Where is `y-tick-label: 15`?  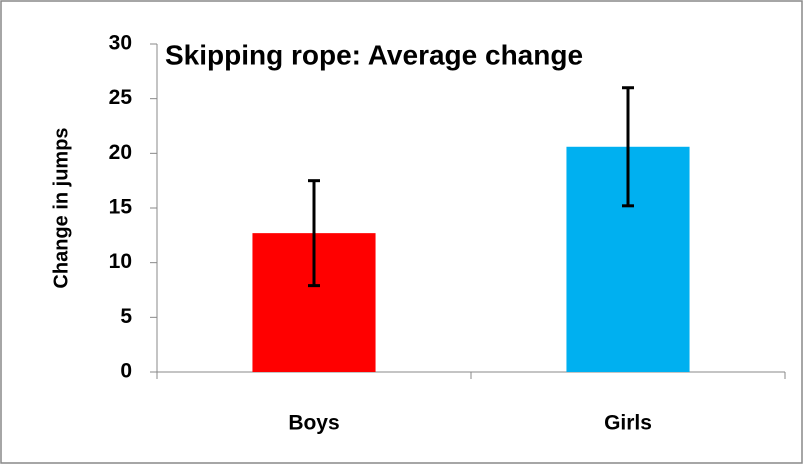 y-tick-label: 15 is located at coordinates (121, 207).